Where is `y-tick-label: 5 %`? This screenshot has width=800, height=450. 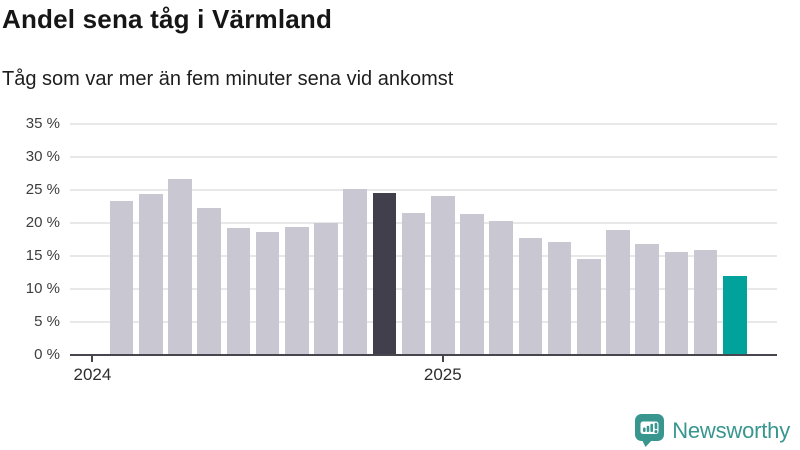 y-tick-label: 5 % is located at coordinates (47, 321).